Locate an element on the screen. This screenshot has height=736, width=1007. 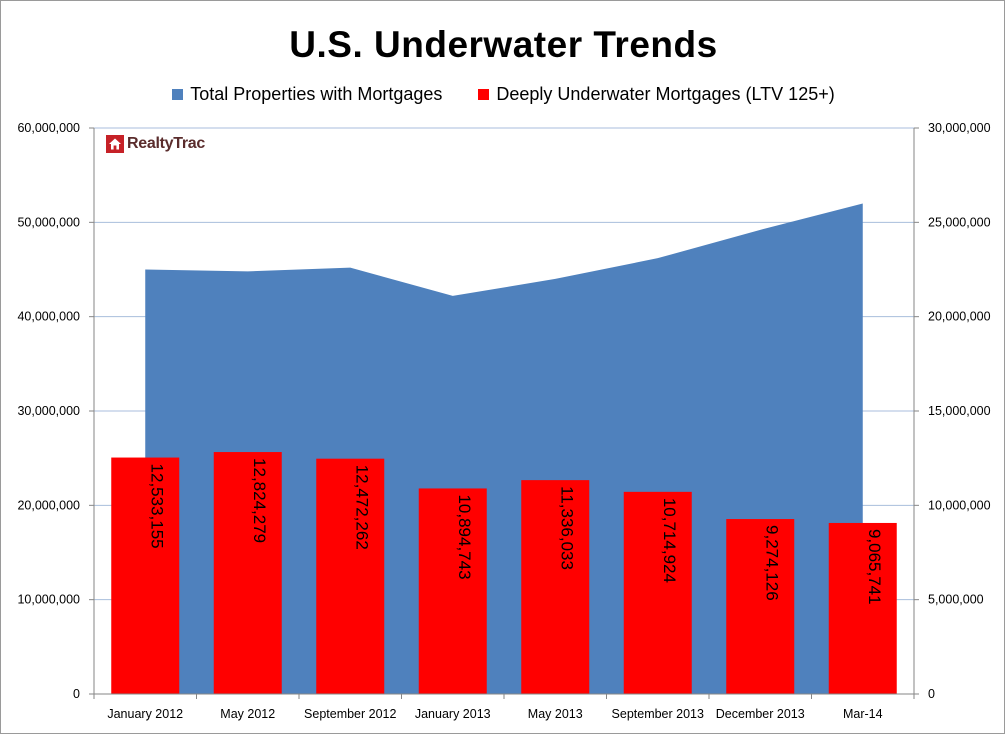
left-axis-tick-label: 0 is located at coordinates (76, 694).